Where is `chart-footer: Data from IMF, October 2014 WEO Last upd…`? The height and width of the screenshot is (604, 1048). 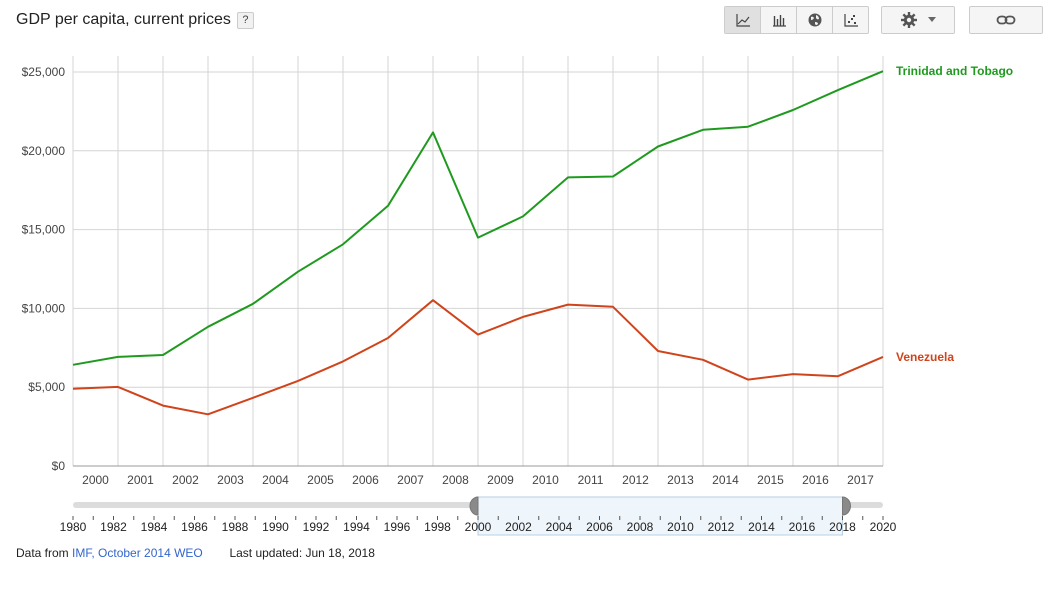
chart-footer: Data from IMF, October 2014 WEO Last upd… is located at coordinates (195, 553).